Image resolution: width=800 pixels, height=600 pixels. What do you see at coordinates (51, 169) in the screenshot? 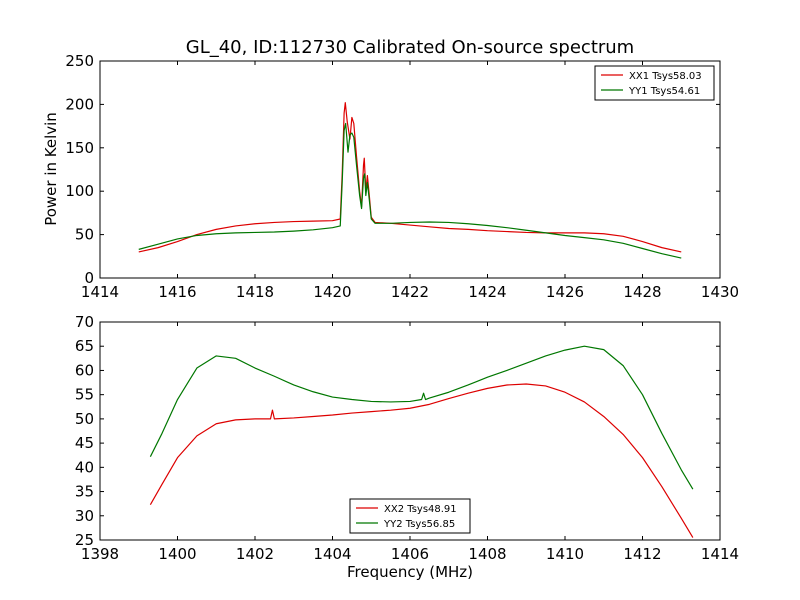
I see `y-axis-label: Power in Kelvin` at bounding box center [51, 169].